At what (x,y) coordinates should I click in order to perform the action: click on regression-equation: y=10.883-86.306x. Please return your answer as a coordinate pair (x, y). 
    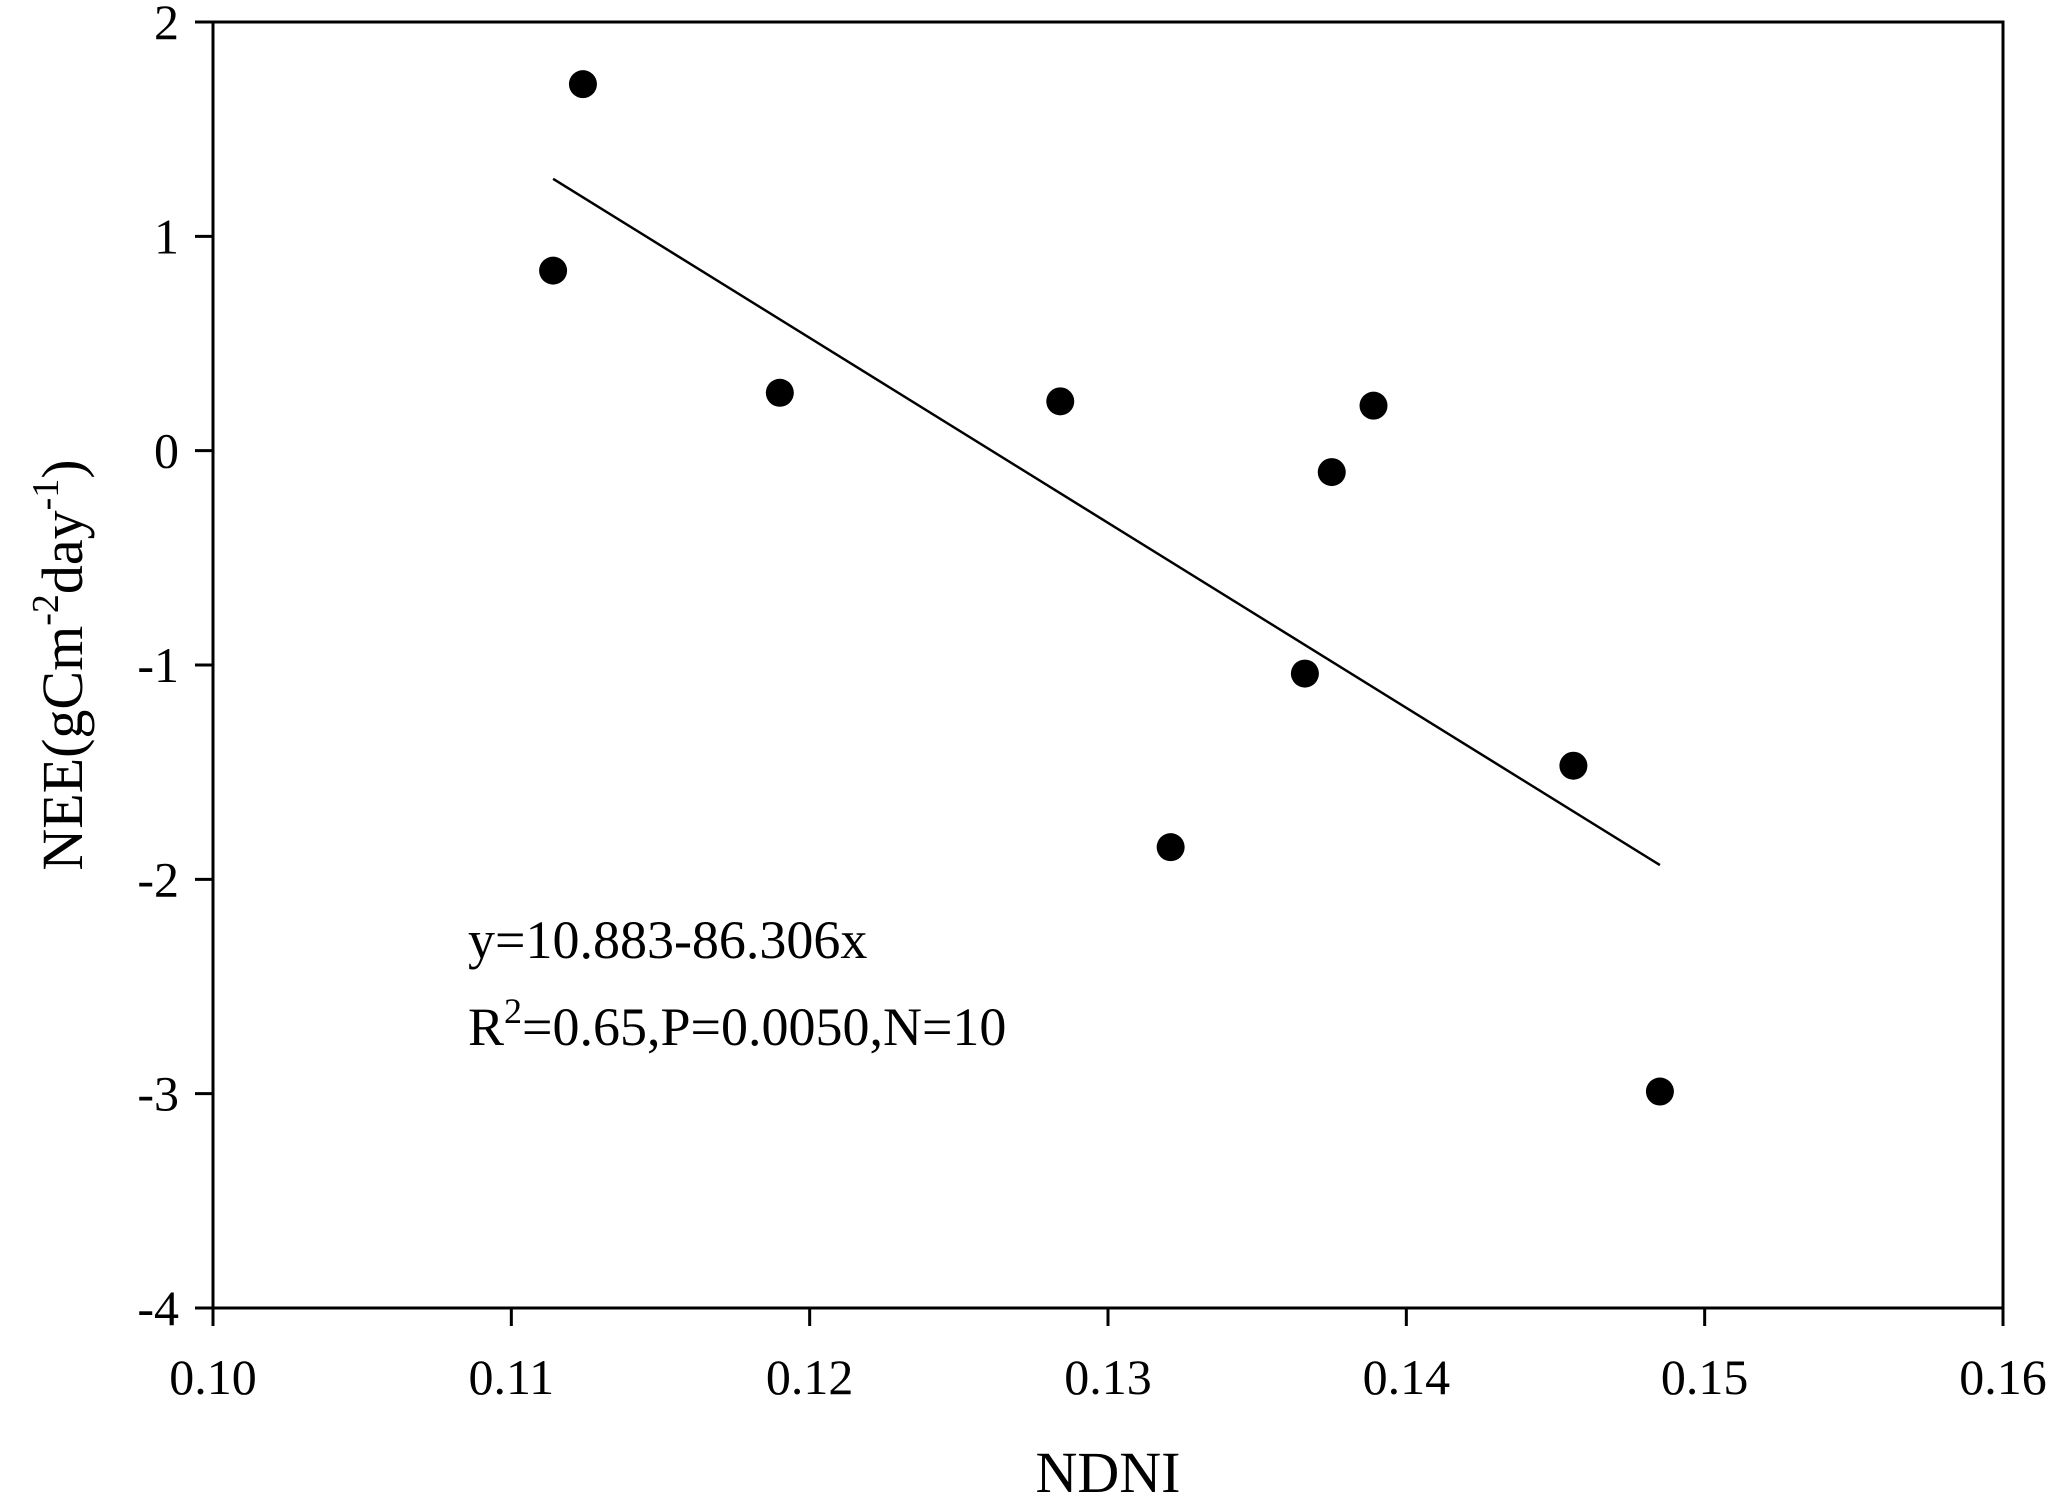
    Looking at the image, I should click on (667, 940).